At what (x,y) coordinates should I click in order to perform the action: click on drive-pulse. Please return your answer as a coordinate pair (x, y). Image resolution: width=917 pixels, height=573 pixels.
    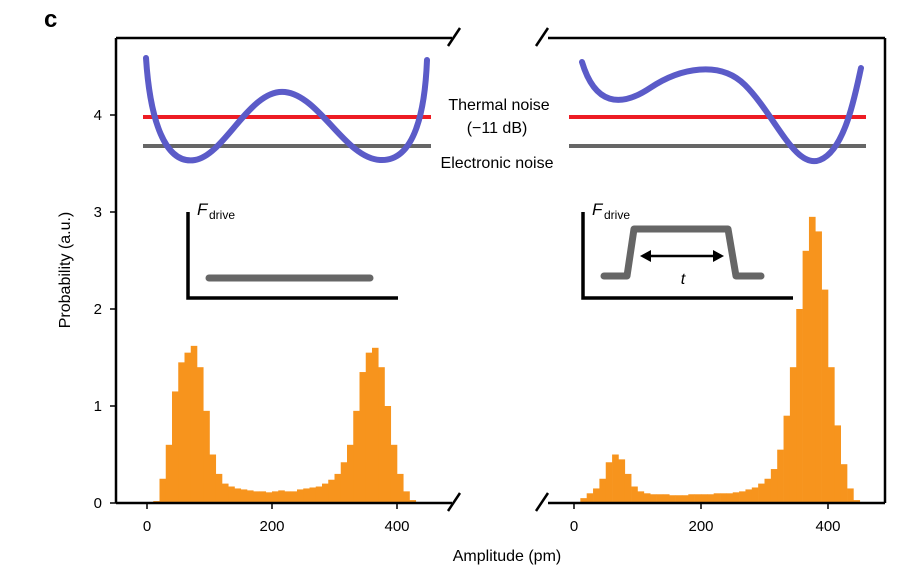
    Looking at the image, I should click on (682, 252).